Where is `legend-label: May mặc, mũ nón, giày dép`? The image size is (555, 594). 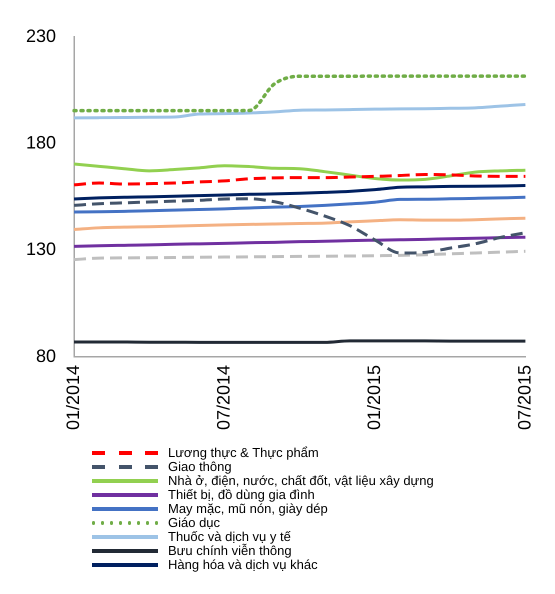 legend-label: May mặc, mũ nón, giày dép is located at coordinates (248, 508).